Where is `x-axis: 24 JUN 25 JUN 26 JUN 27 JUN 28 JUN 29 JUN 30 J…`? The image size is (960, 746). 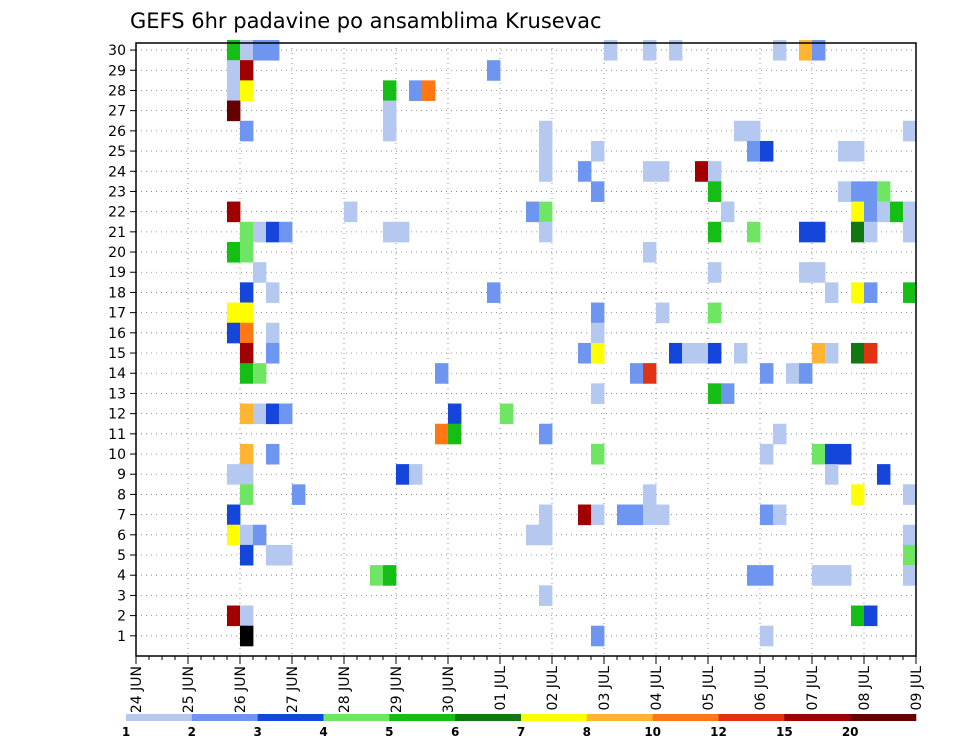 x-axis: 24 JUN 25 JUN 26 JUN 27 JUN 28 JUN 29 JUN 30 J… is located at coordinates (527, 684).